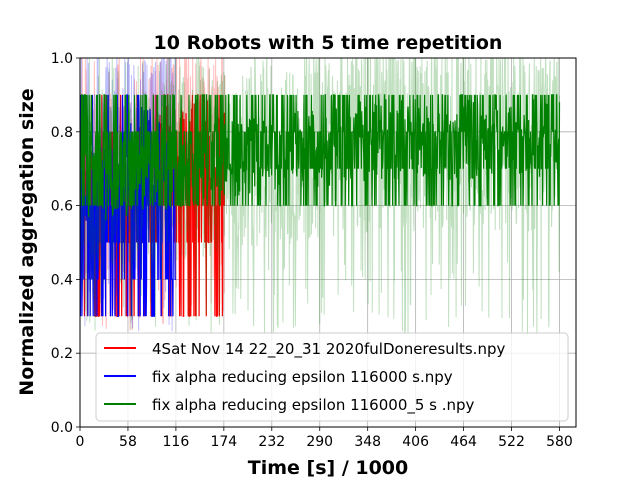 The image size is (640, 480). Describe the element at coordinates (328, 43) in the screenshot. I see `chart-title: 10 Robots with 5 time repetition` at that location.